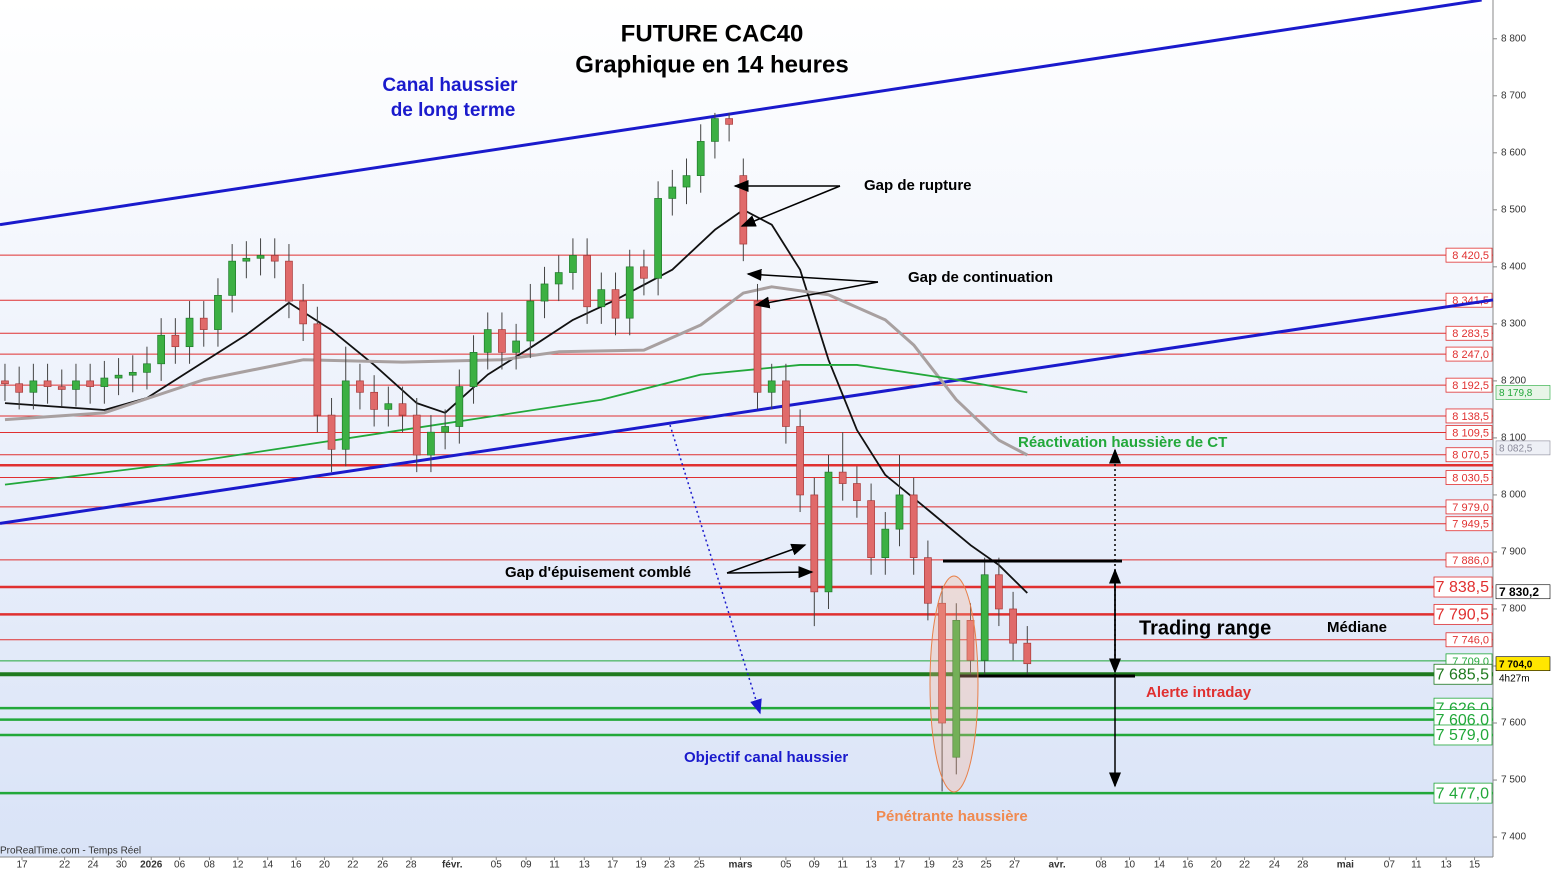 This screenshot has height=871, width=1551. I want to click on axis-marker-label: 8 179,8, so click(1516, 393).